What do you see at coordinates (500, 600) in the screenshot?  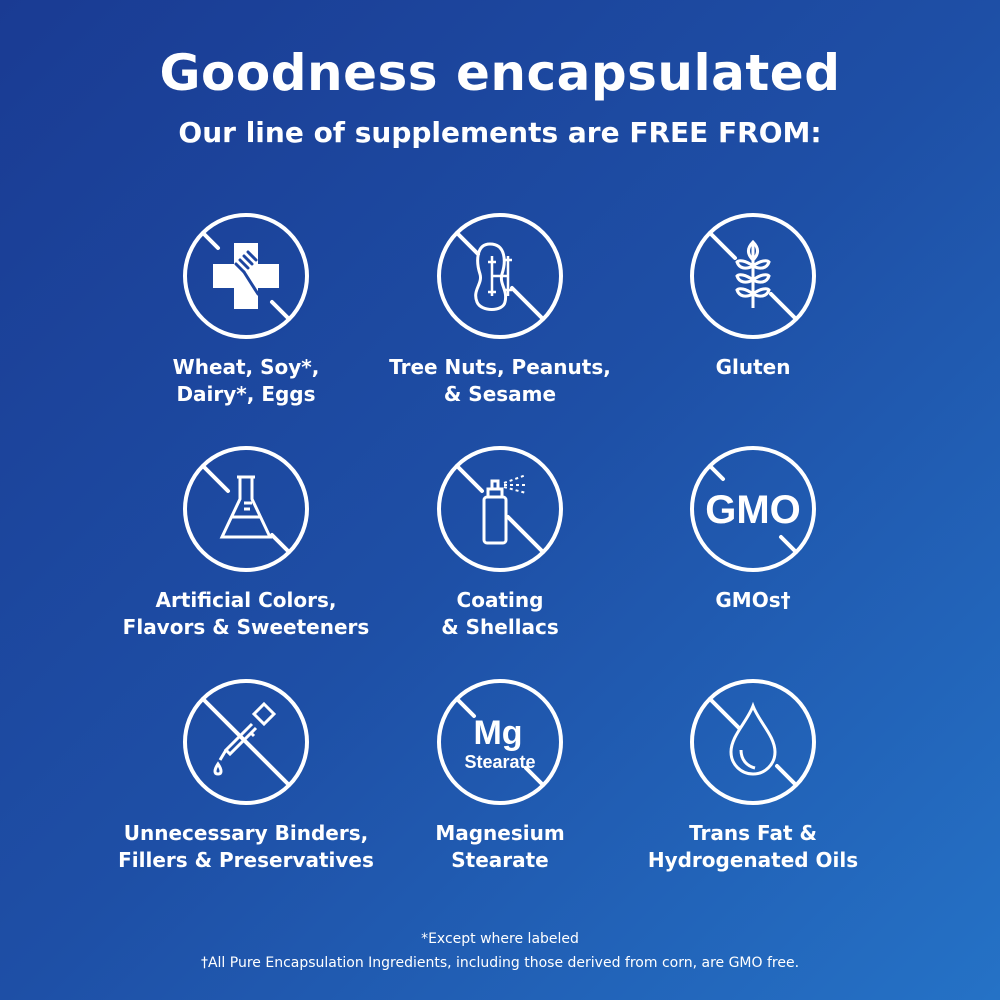 I see `item-label-line: Coating` at bounding box center [500, 600].